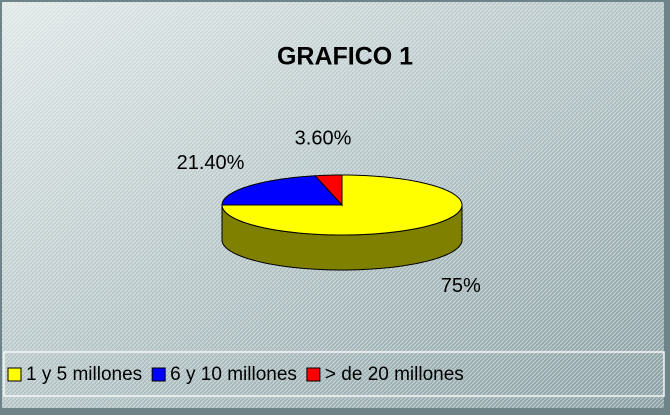 Image resolution: width=670 pixels, height=415 pixels. Describe the element at coordinates (394, 374) in the screenshot. I see `legend-label: > de 20 millones` at that location.